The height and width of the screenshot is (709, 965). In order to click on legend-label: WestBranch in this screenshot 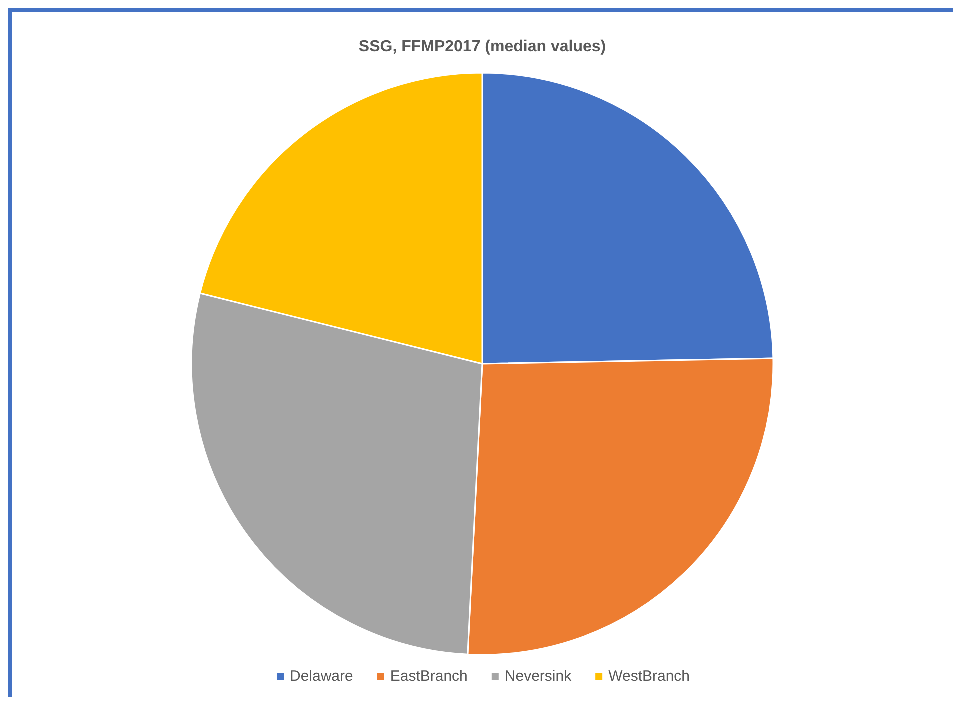, I will do `click(649, 676)`.